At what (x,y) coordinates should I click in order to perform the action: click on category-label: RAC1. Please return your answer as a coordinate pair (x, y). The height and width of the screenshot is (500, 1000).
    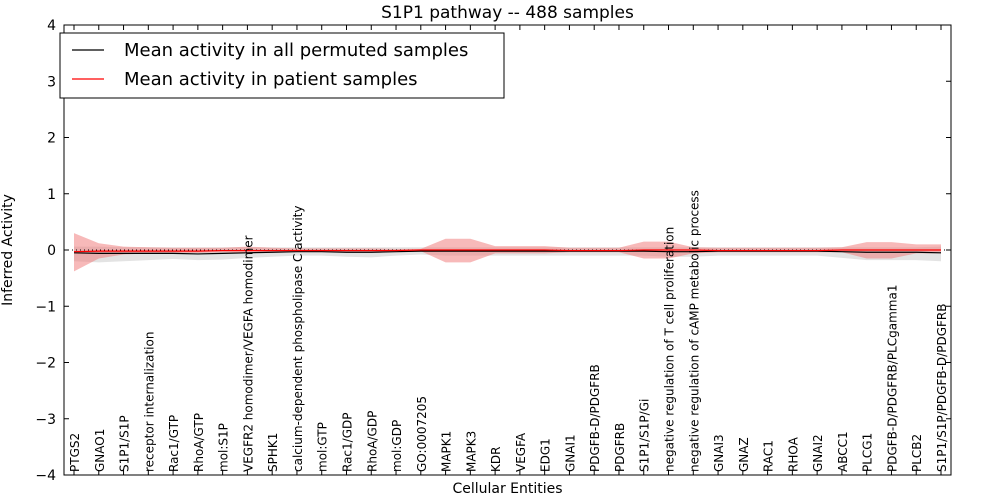
    Looking at the image, I should click on (769, 456).